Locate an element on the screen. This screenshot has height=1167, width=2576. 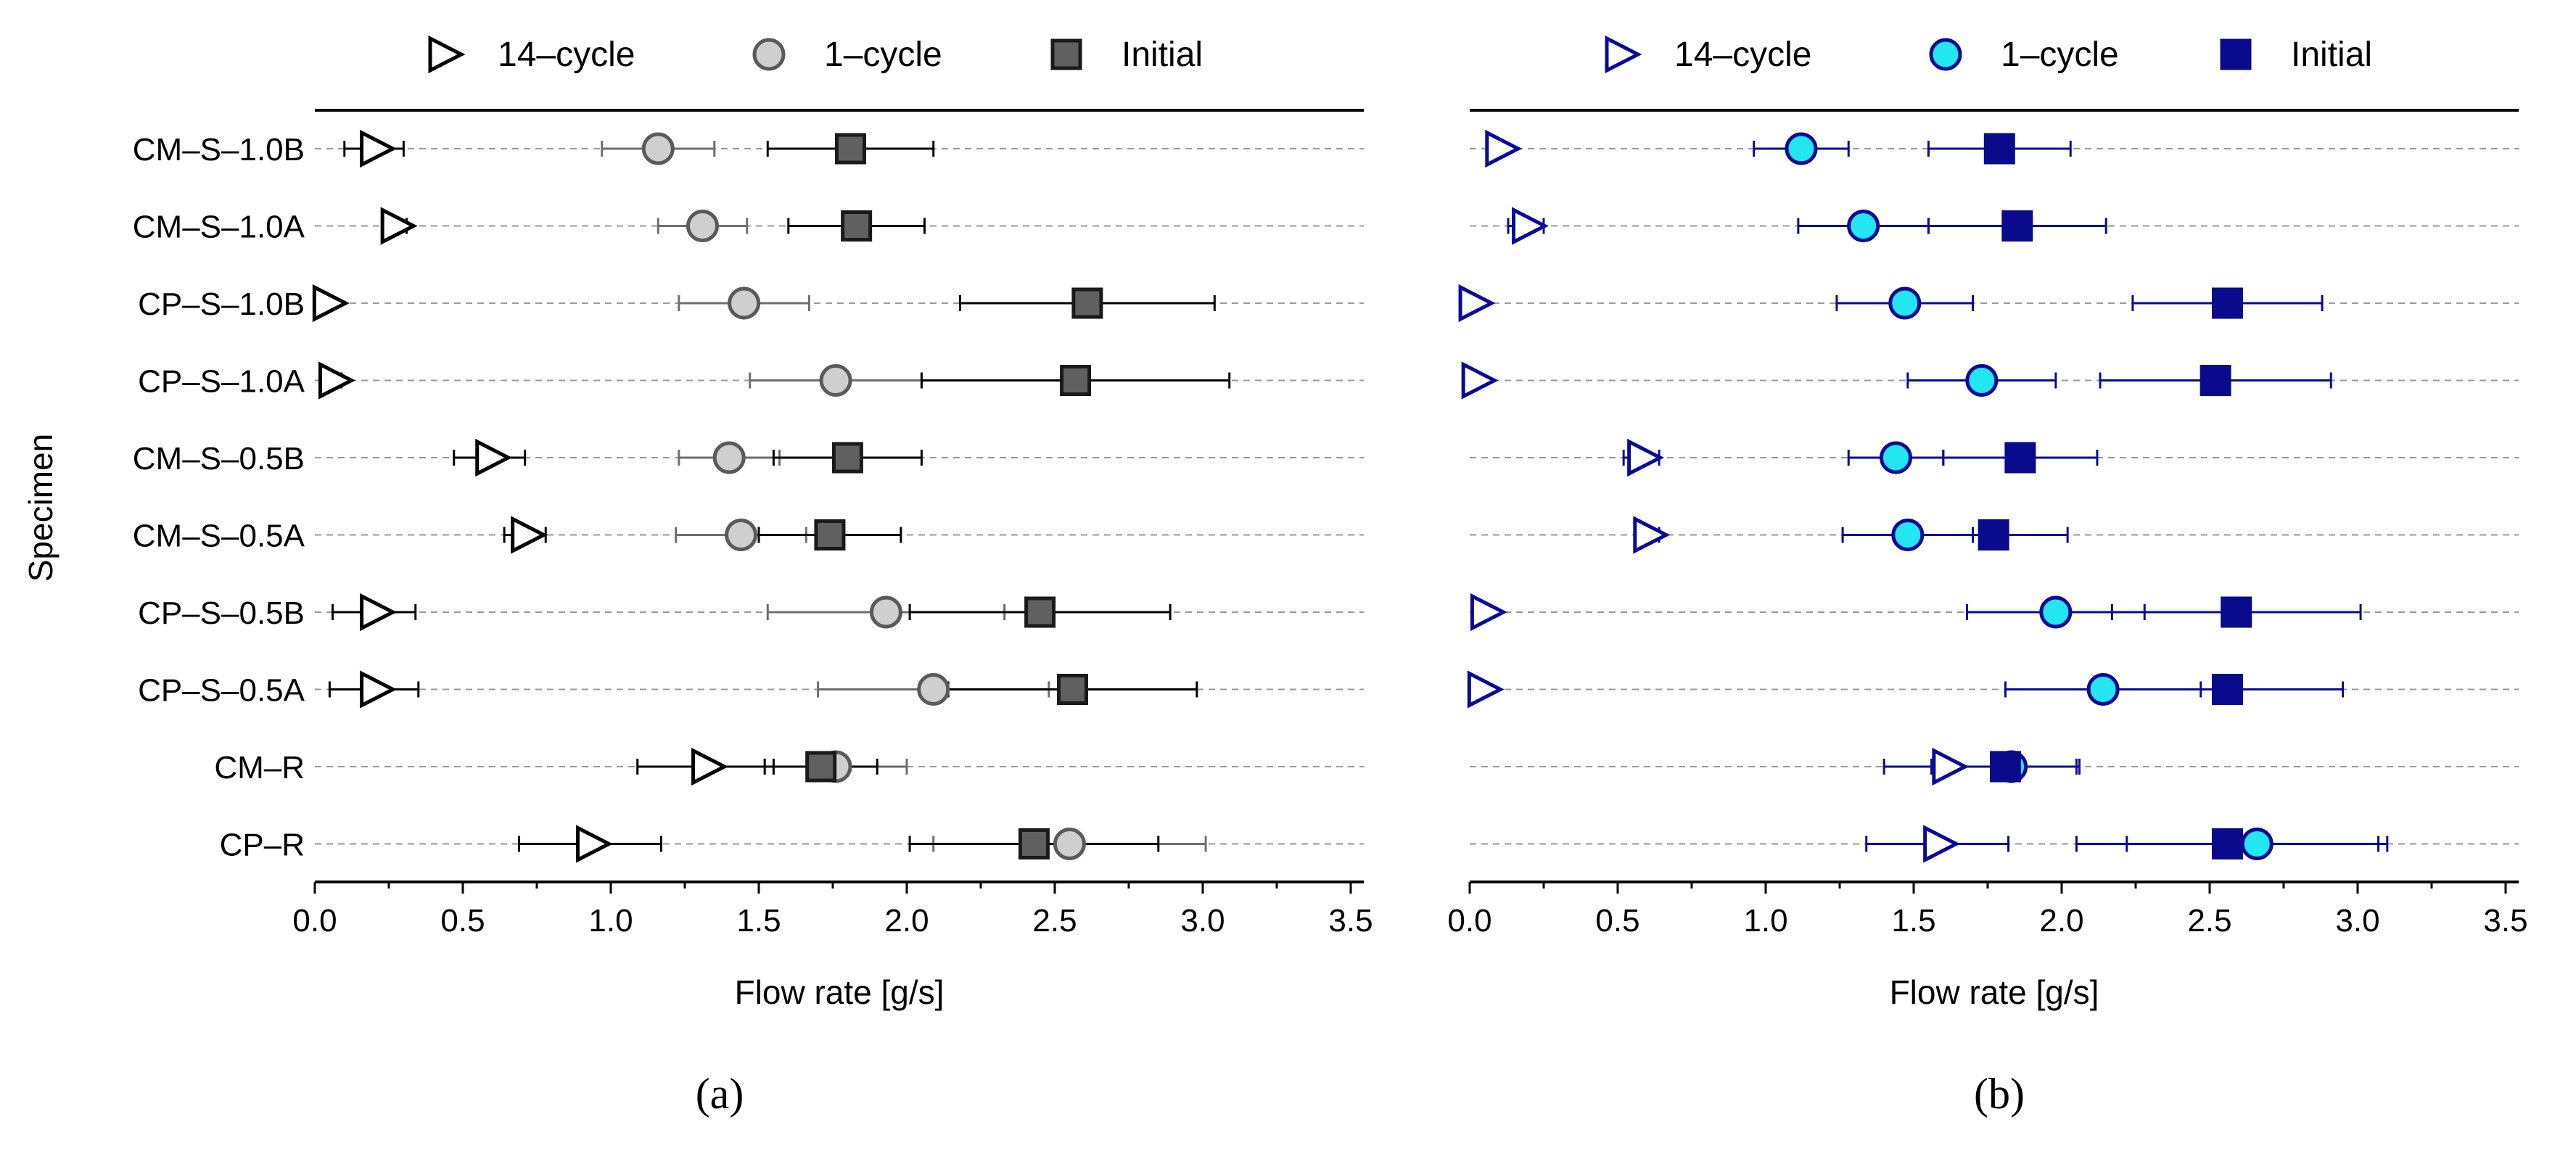
y-tick-label: CM–R is located at coordinates (259, 767).